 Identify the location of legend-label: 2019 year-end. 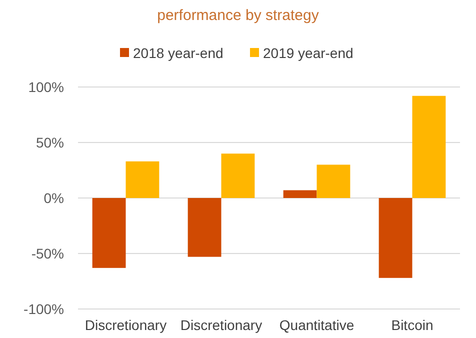
(308, 52).